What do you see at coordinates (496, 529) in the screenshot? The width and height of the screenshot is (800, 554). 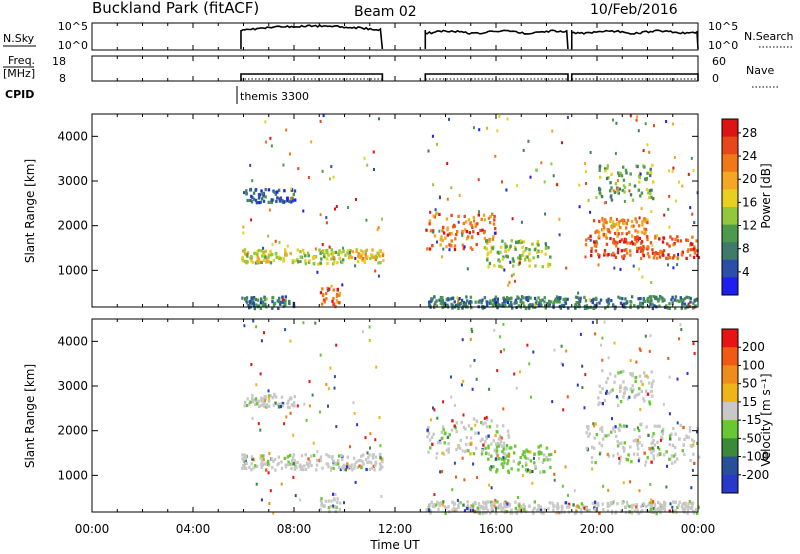 I see `x-tick-label: 16:00` at bounding box center [496, 529].